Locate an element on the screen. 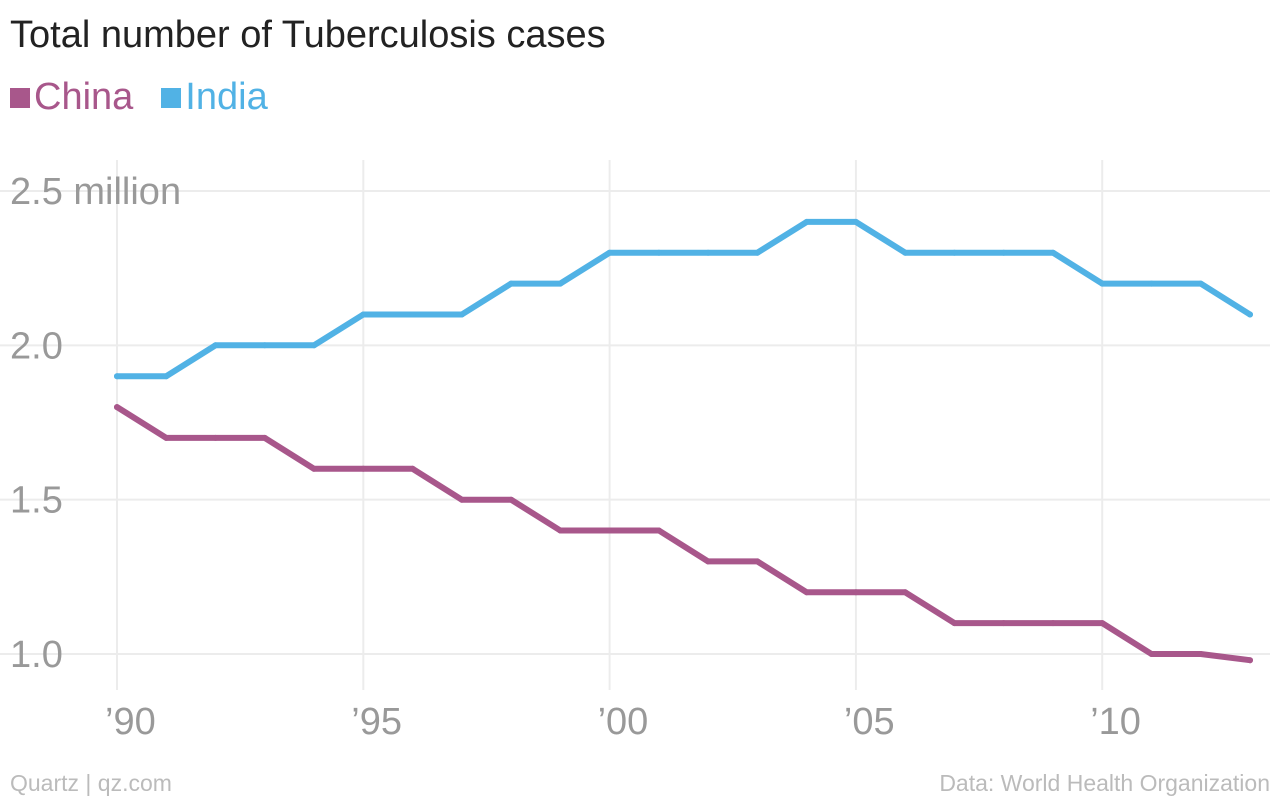 Image resolution: width=1280 pixels, height=800 pixels. data-point-china-1996 is located at coordinates (412, 468).